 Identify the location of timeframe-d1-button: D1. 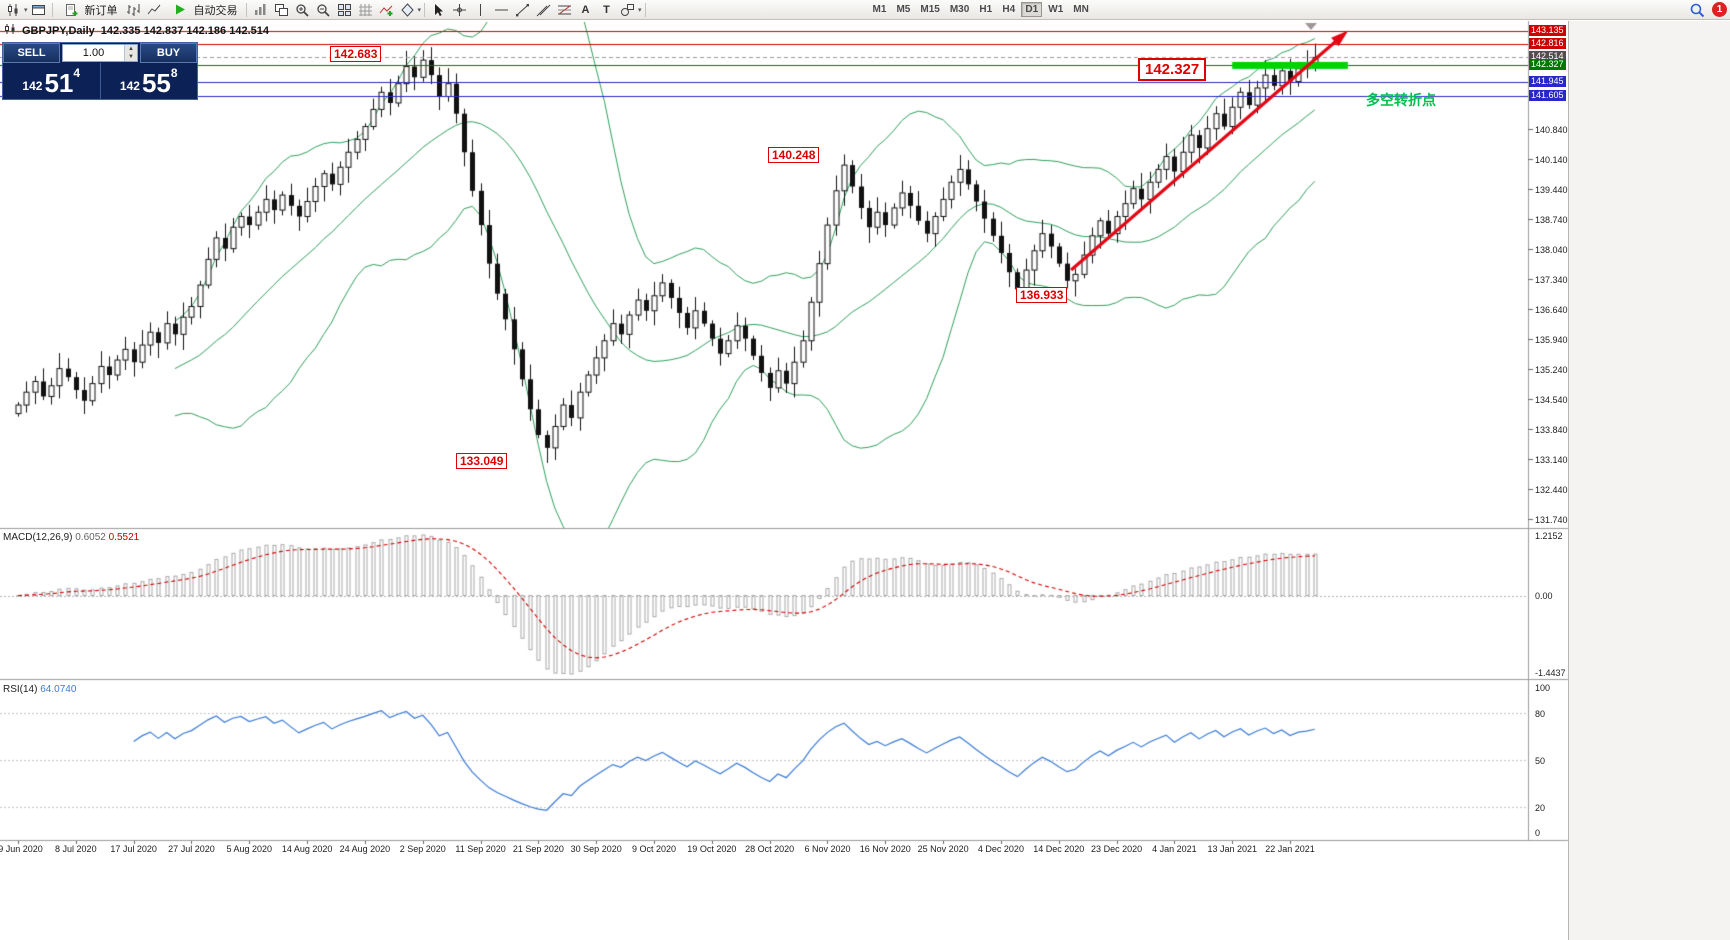
(1032, 9).